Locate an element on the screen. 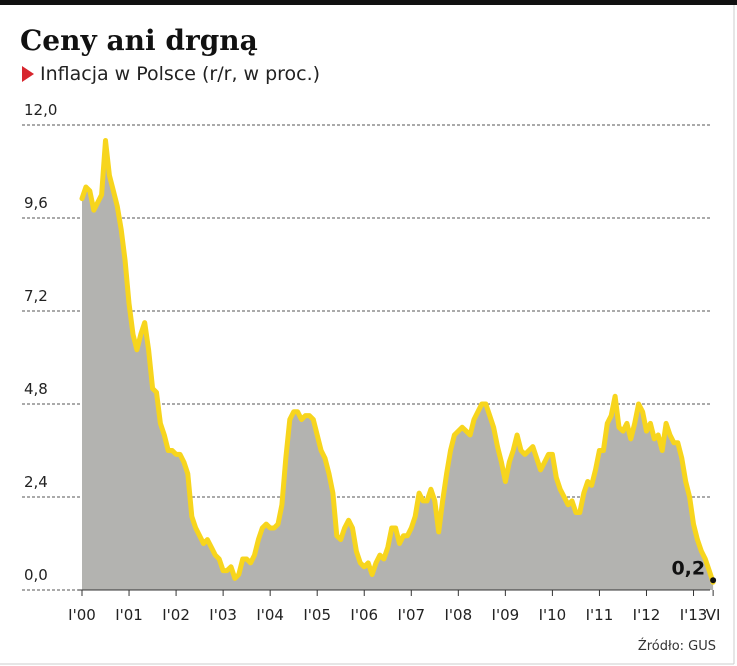  x-tick-label: I'02 is located at coordinates (176, 615).